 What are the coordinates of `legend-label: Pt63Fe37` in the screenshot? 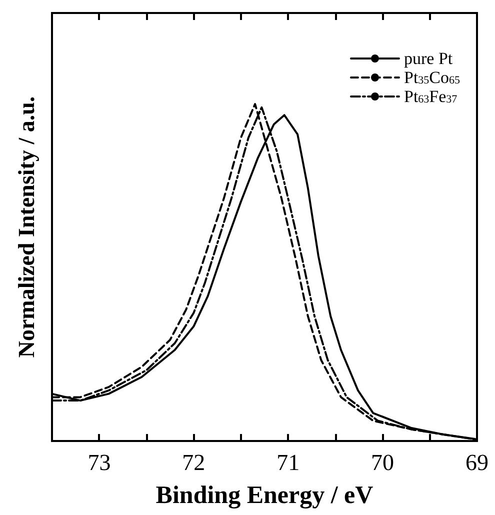 It's located at (431, 96).